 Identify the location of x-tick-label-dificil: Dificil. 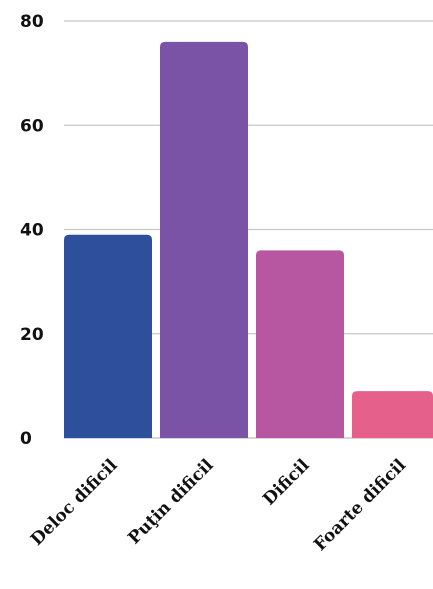
(286, 482).